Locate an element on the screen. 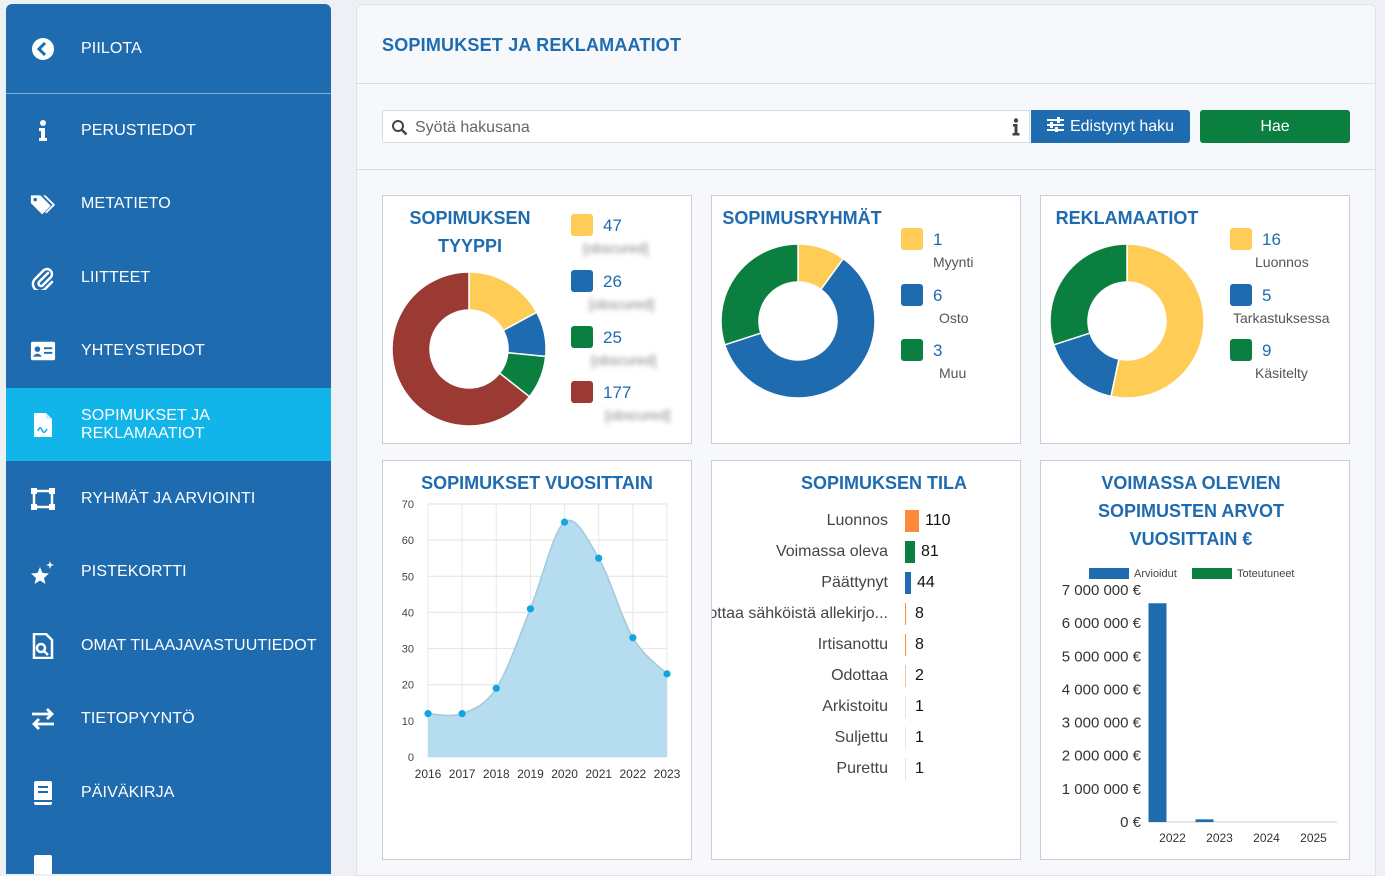 This screenshot has width=1385, height=876. status-bar-row: Irtisanottu 8 is located at coordinates (862, 646).